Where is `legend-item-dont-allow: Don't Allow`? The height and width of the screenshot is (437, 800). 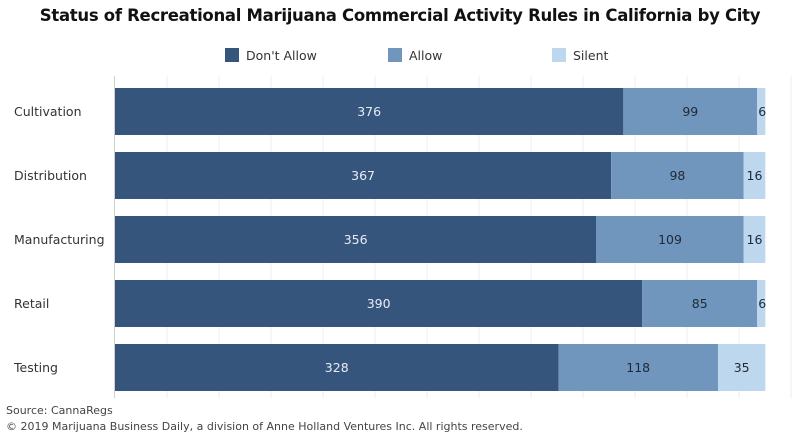
legend-item-dont-allow: Don't Allow is located at coordinates (271, 55).